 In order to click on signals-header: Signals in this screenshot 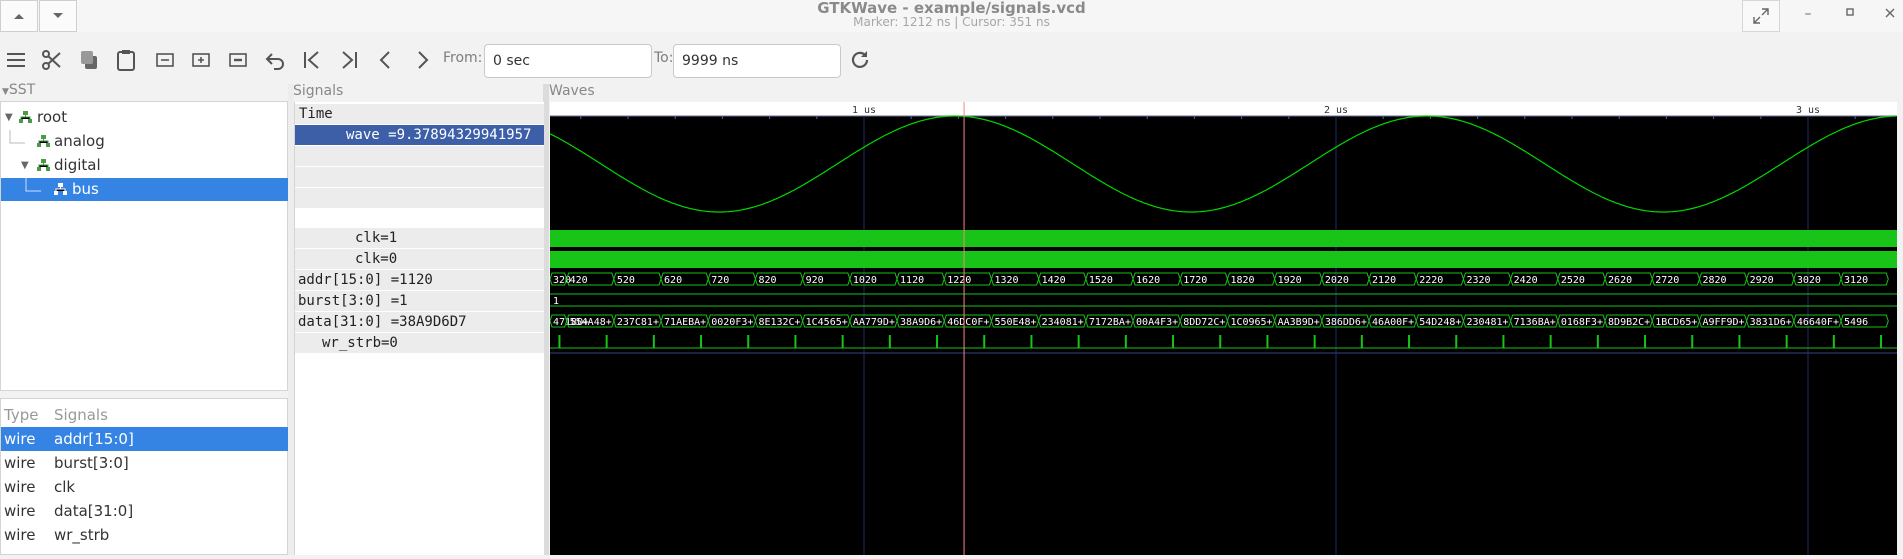, I will do `click(81, 415)`.